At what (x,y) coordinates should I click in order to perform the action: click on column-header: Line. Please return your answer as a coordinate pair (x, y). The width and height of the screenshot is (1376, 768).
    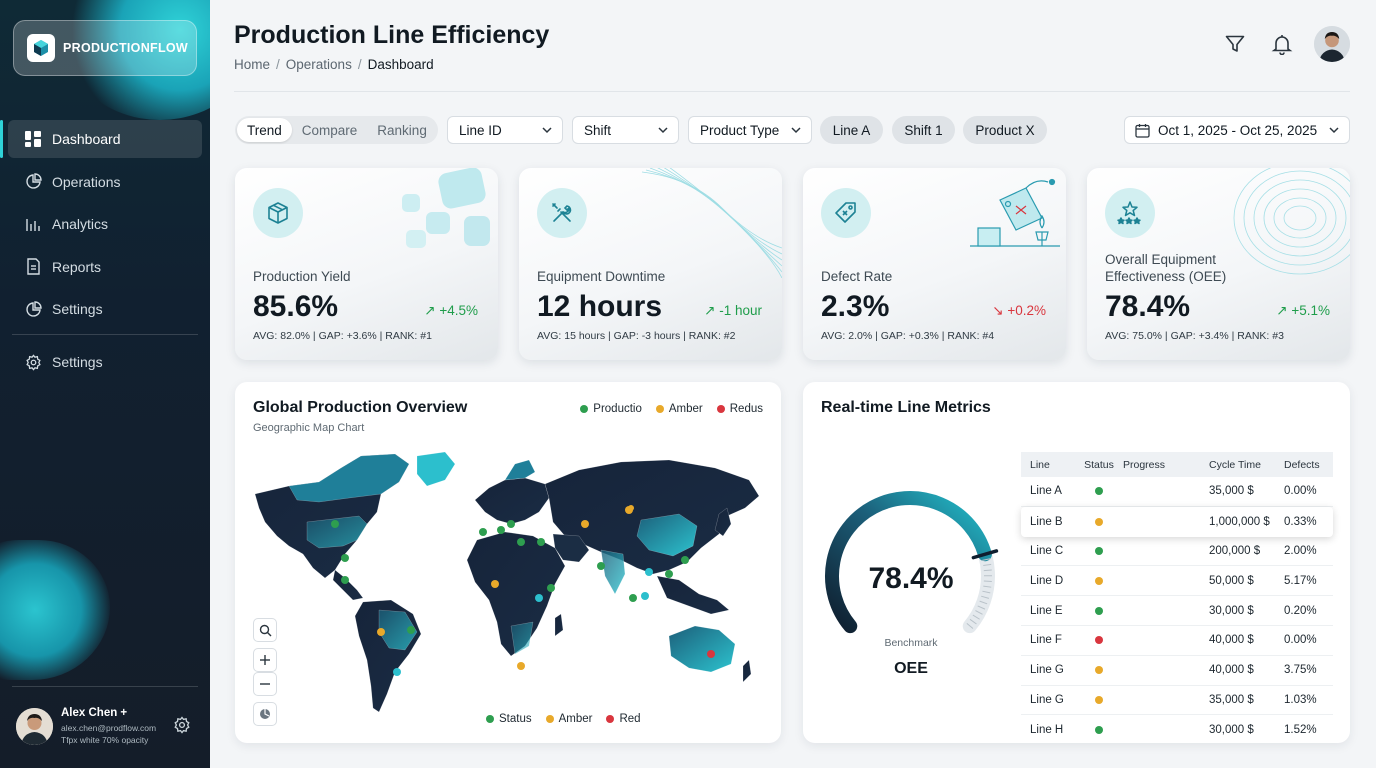
    Looking at the image, I should click on (1040, 464).